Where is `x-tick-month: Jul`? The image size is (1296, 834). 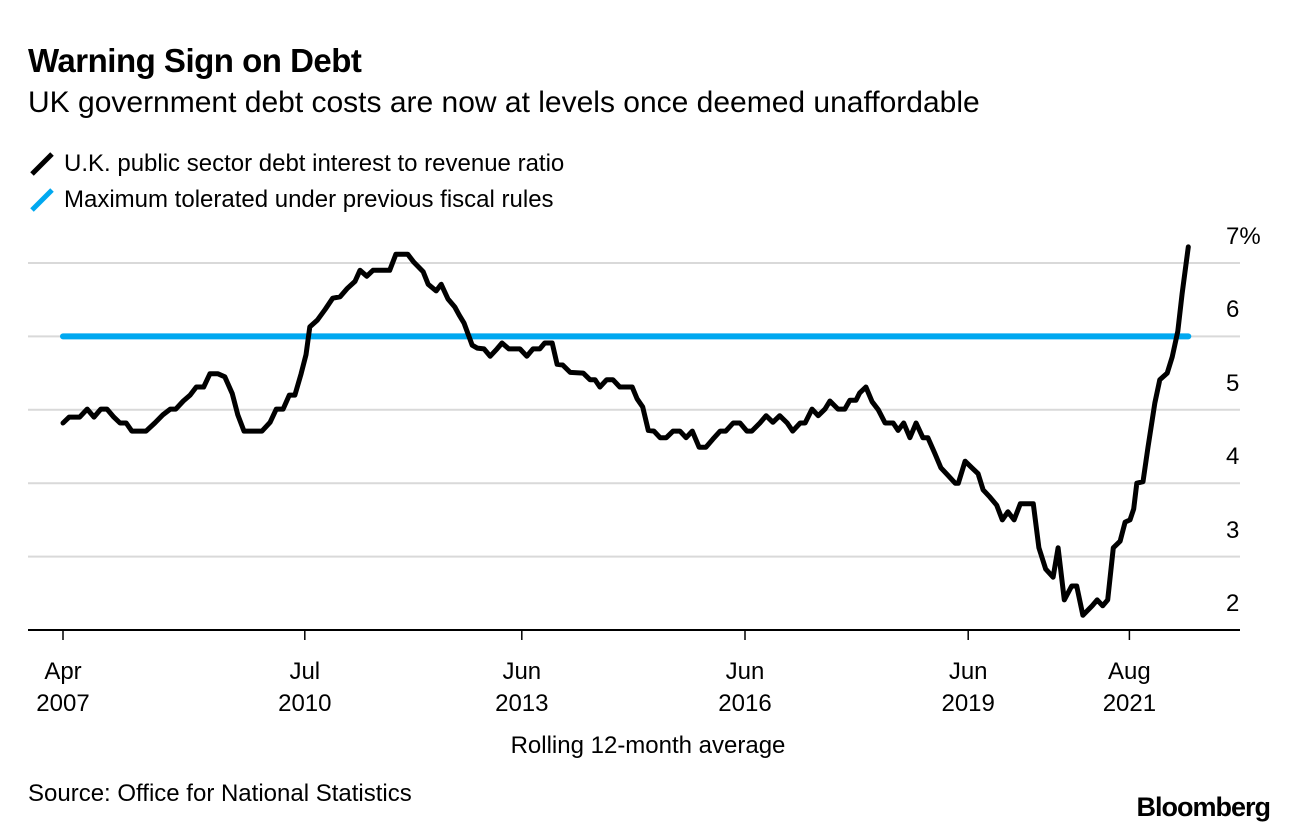 x-tick-month: Jul is located at coordinates (305, 671).